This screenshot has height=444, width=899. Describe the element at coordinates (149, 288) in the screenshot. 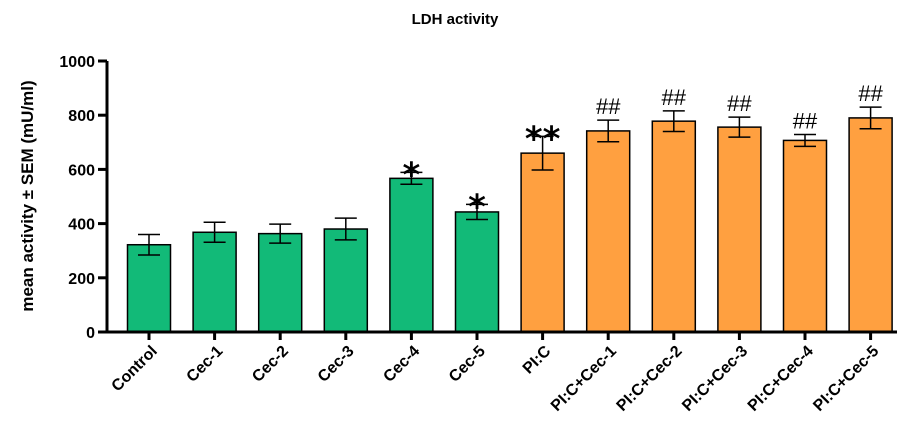

I see `bar-control` at that location.